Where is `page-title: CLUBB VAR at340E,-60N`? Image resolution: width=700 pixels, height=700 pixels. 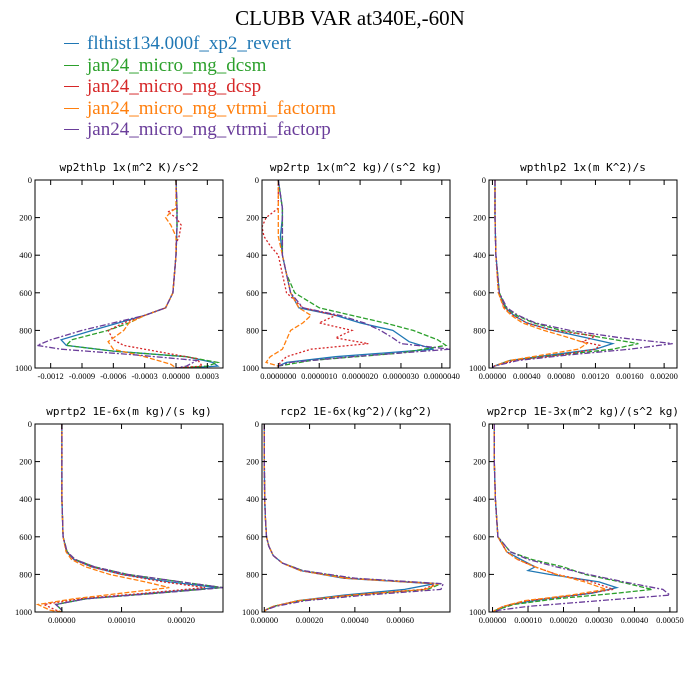
page-title: CLUBB VAR at340E,-60N is located at coordinates (350, 18).